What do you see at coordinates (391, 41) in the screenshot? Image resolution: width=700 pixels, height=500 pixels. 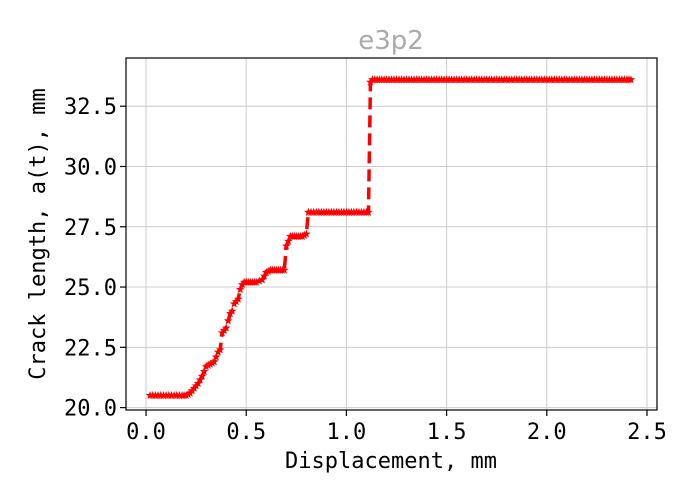 I see `chart-title: e3p2` at bounding box center [391, 41].